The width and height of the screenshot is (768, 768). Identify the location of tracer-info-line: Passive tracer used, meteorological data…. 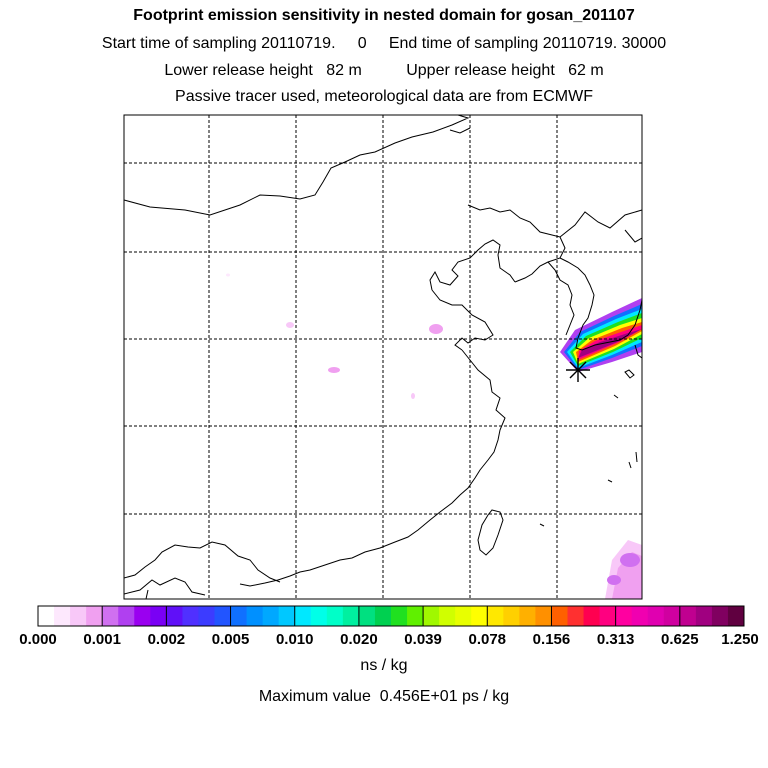
(384, 96).